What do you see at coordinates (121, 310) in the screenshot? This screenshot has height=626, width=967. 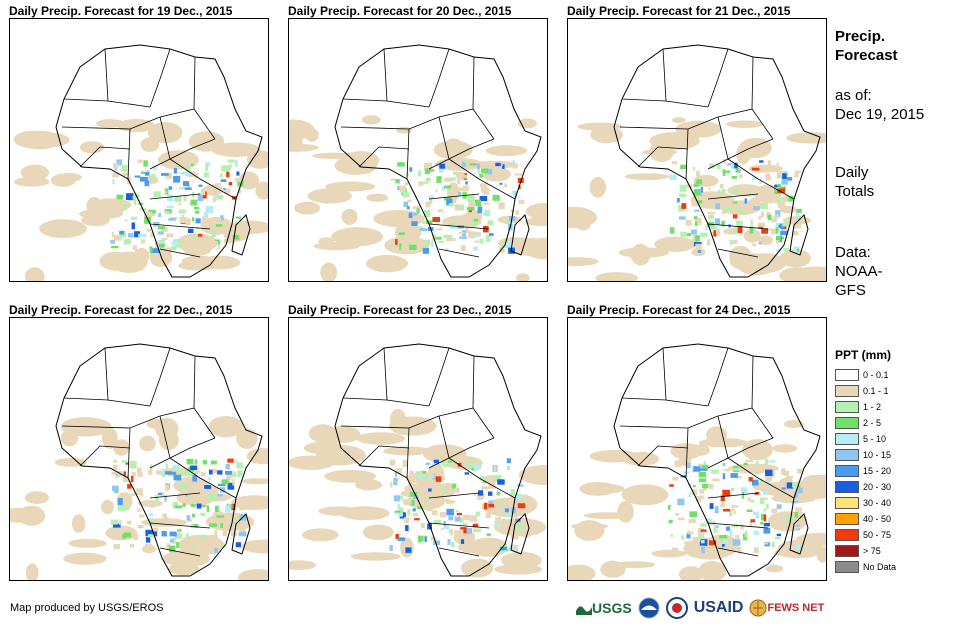 I see `panel-title: Daily Precip. Forecast for 22 Dec., 2015` at bounding box center [121, 310].